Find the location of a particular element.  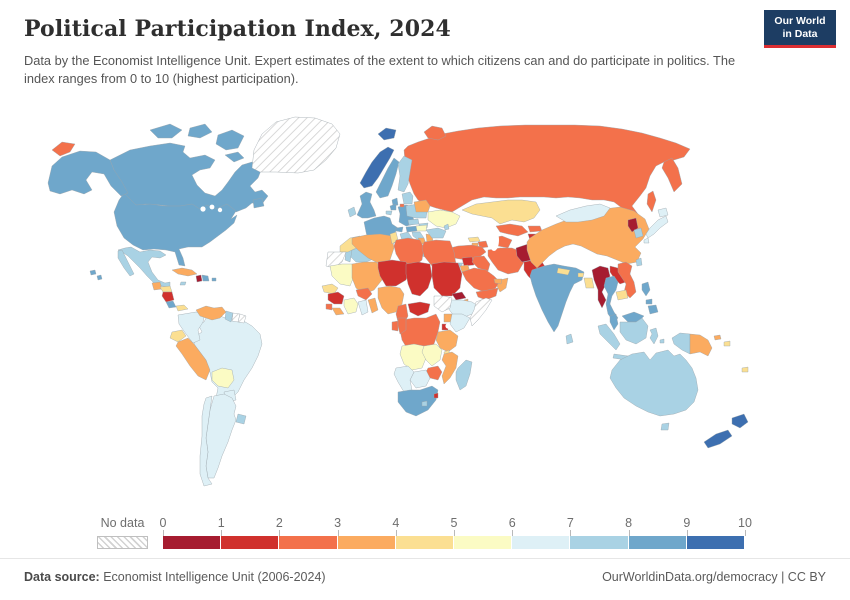

country-usa-alaska is located at coordinates (88, 173).